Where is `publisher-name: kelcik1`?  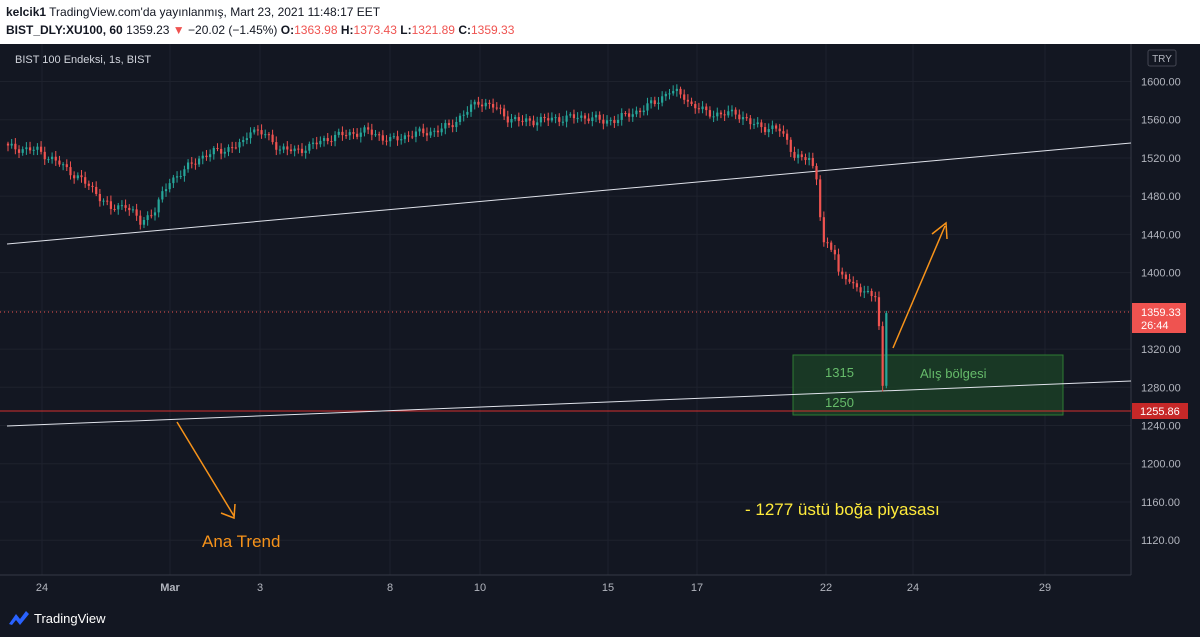 publisher-name: kelcik1 is located at coordinates (26, 12).